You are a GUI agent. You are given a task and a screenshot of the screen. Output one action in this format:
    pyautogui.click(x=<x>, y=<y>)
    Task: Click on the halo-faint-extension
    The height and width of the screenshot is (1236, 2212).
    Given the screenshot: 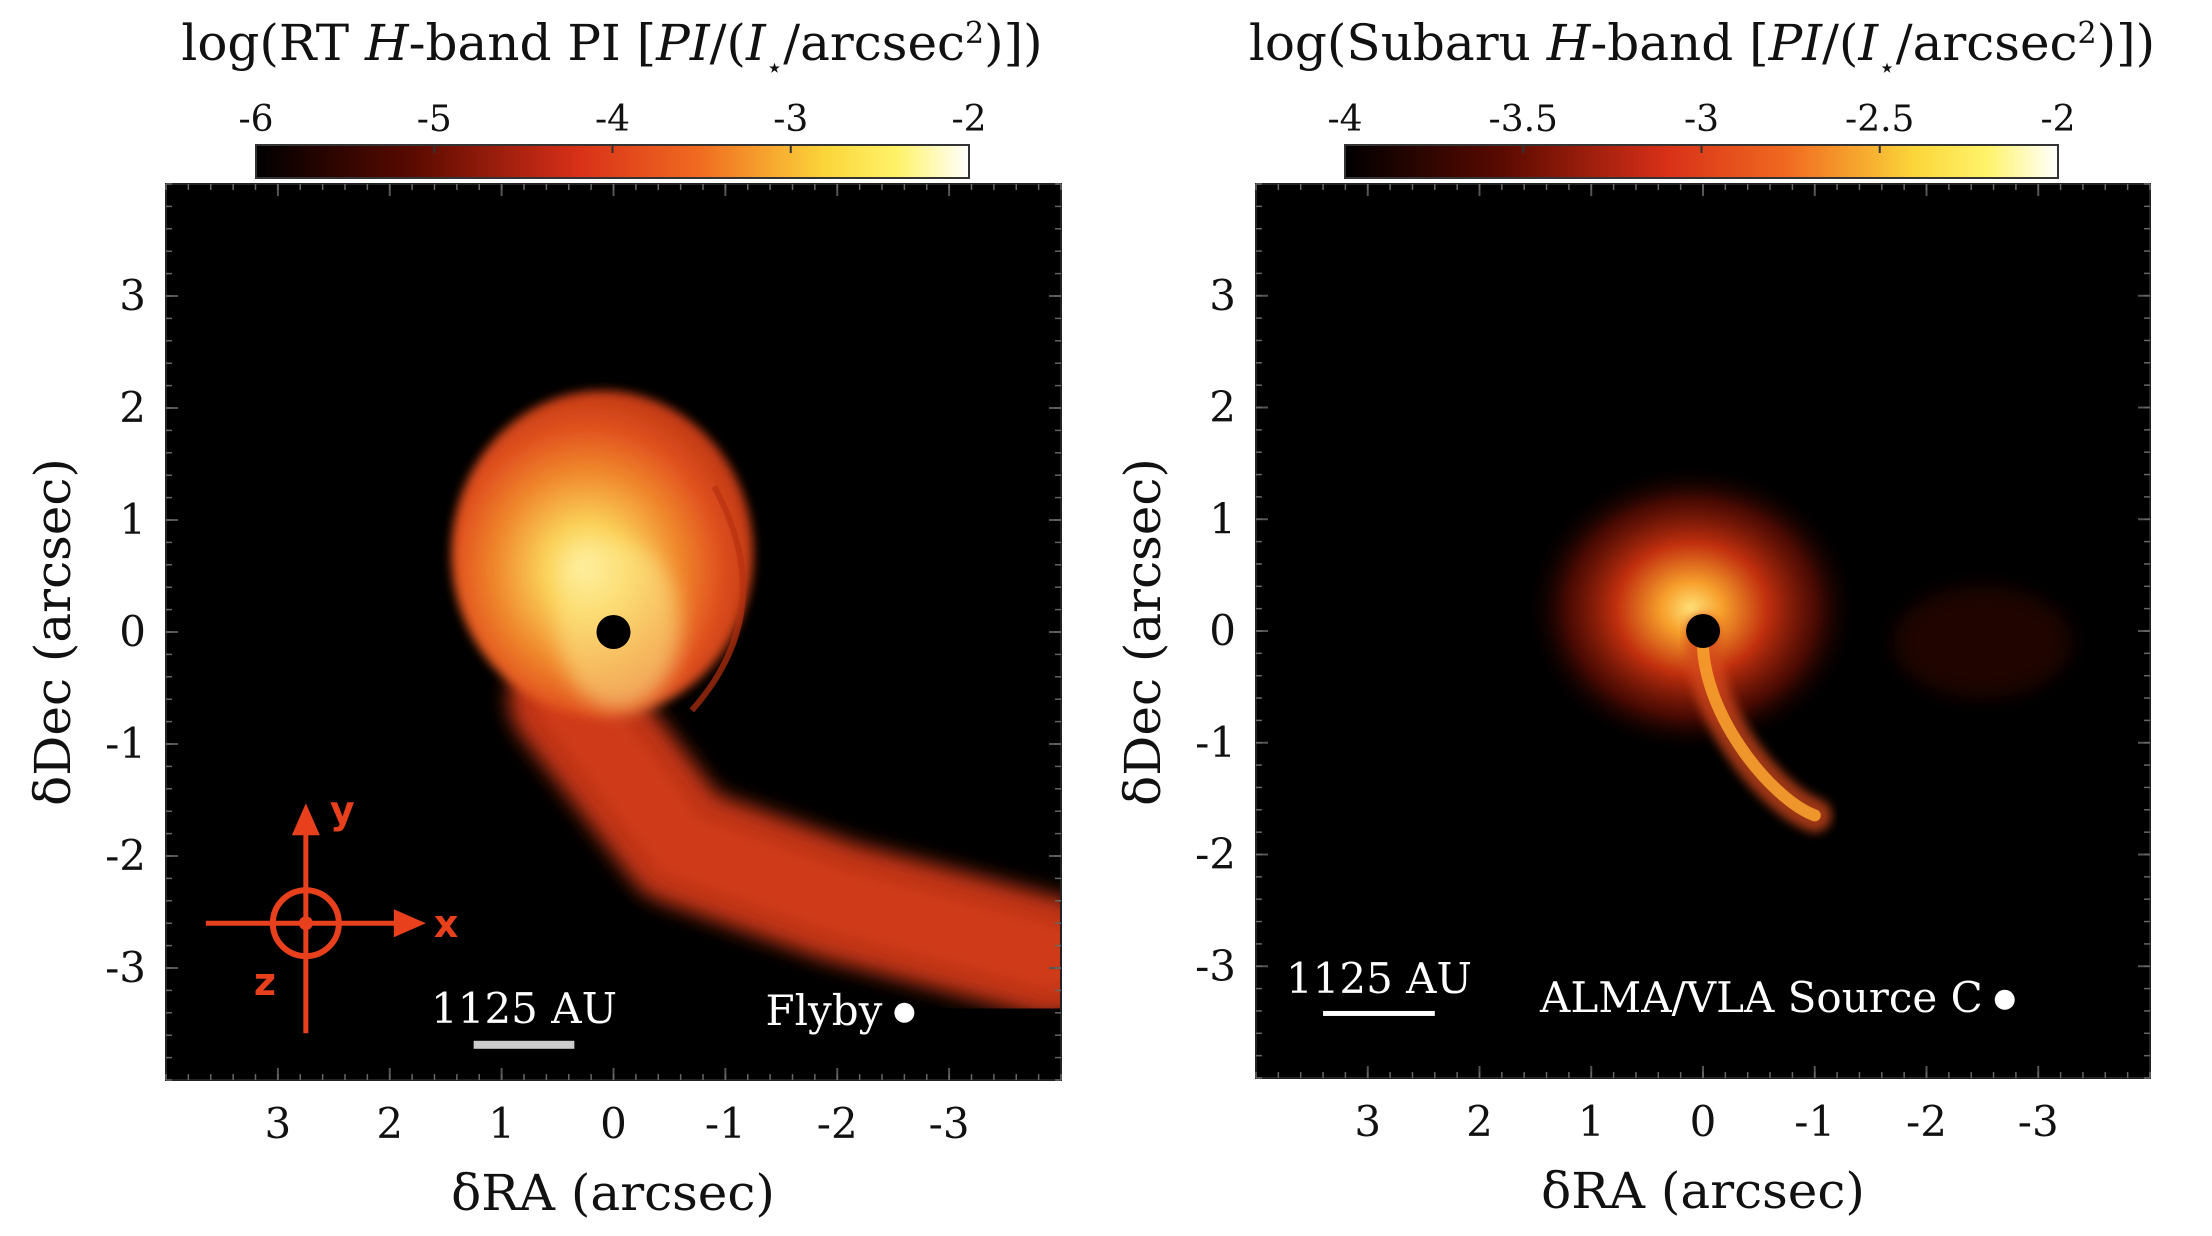 What is the action you would take?
    pyautogui.click(x=1982, y=642)
    